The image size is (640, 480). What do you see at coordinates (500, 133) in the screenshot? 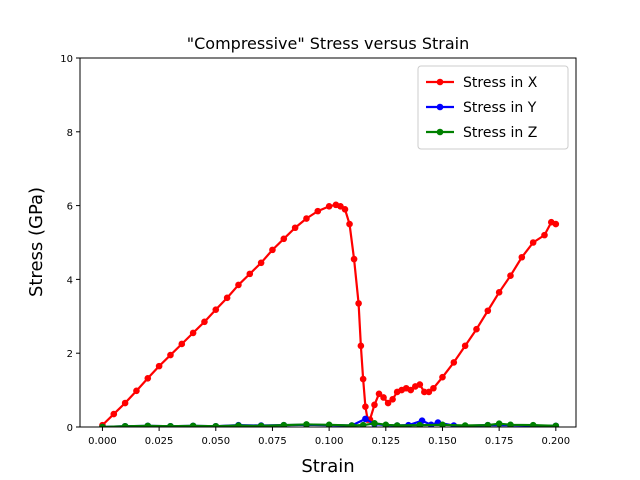
I see `legend-label: Stress in Z` at bounding box center [500, 133].